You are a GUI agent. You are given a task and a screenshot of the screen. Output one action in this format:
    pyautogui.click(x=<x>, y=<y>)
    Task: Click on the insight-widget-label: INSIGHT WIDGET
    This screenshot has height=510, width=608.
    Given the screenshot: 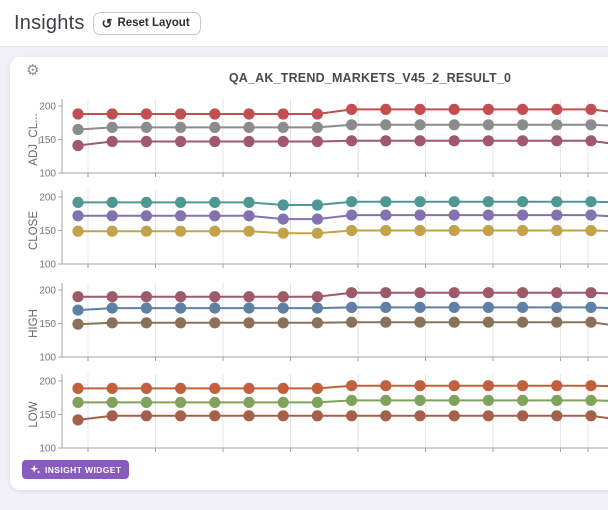 What is the action you would take?
    pyautogui.click(x=83, y=469)
    